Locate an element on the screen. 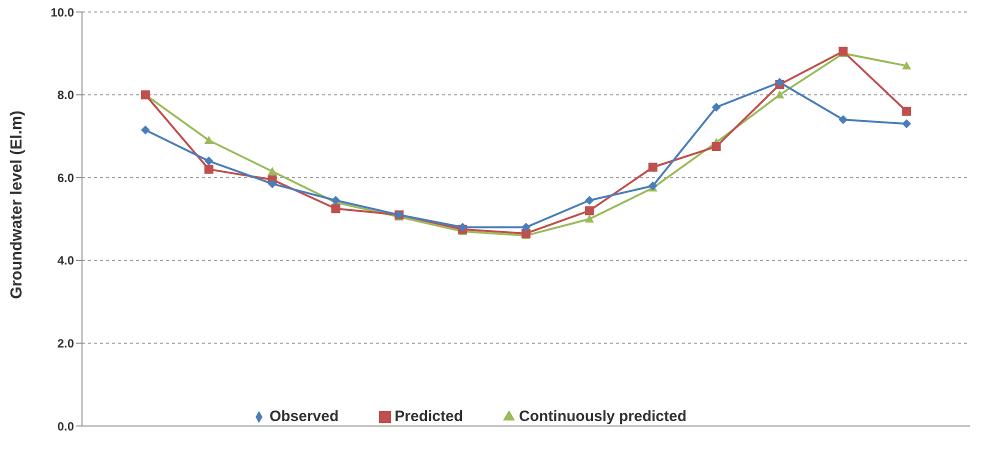 The image size is (999, 459). y-tick-label: 4.0 is located at coordinates (65, 261).